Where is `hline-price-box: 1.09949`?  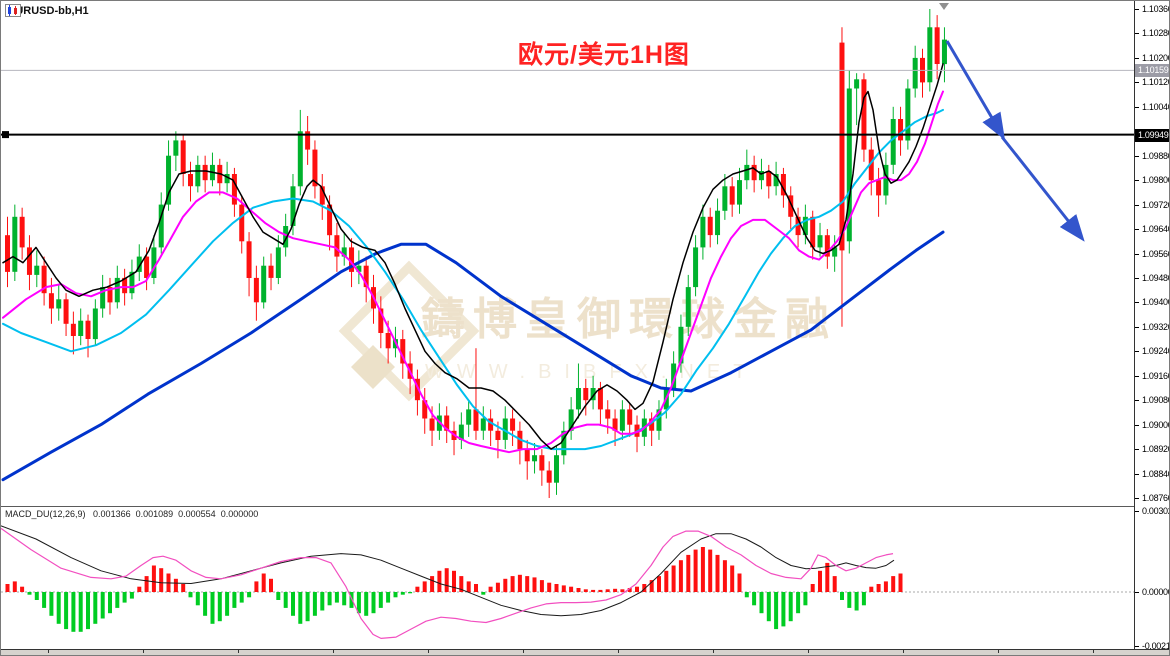 hline-price-box: 1.09949 is located at coordinates (1152, 135).